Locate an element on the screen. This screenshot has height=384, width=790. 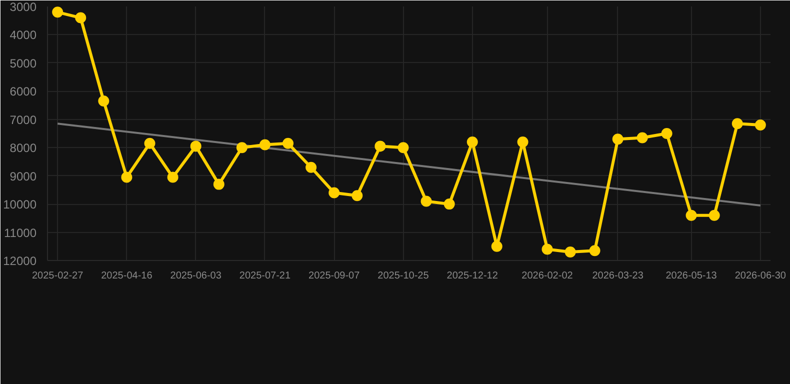
y-tick-label: 8000 is located at coordinates (23, 148).